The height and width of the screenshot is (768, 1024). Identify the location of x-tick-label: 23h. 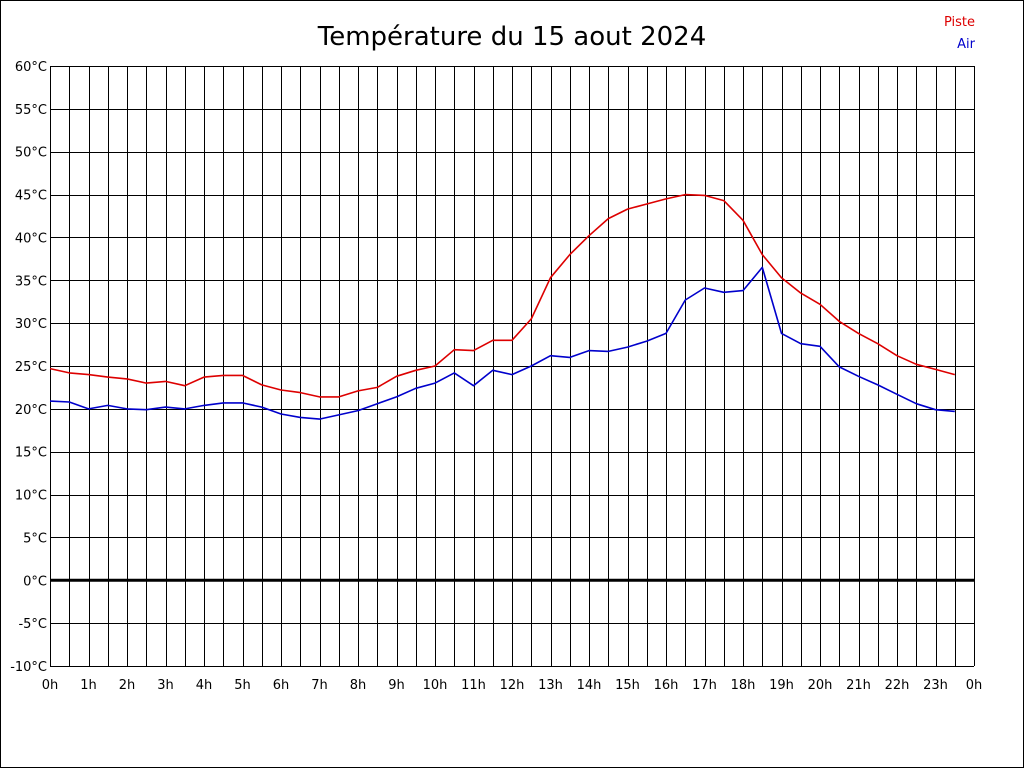
(935, 685).